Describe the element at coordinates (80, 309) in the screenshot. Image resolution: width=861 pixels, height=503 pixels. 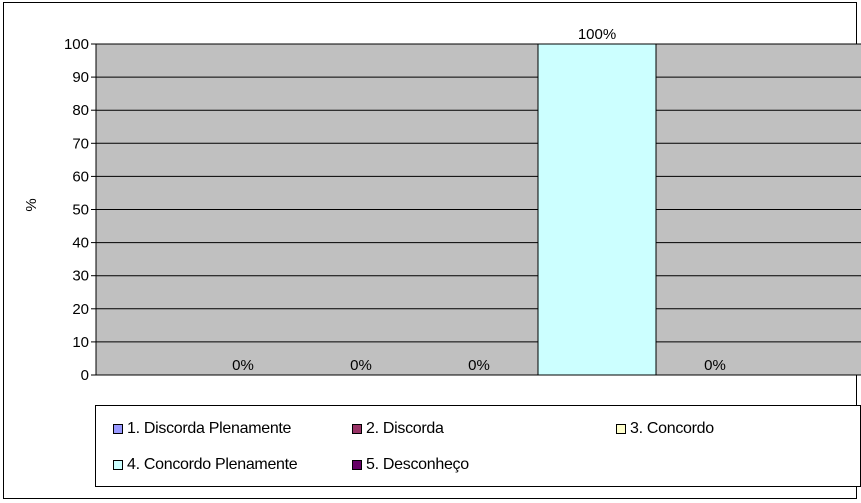
I see `y-tick-label-20: 20` at that location.